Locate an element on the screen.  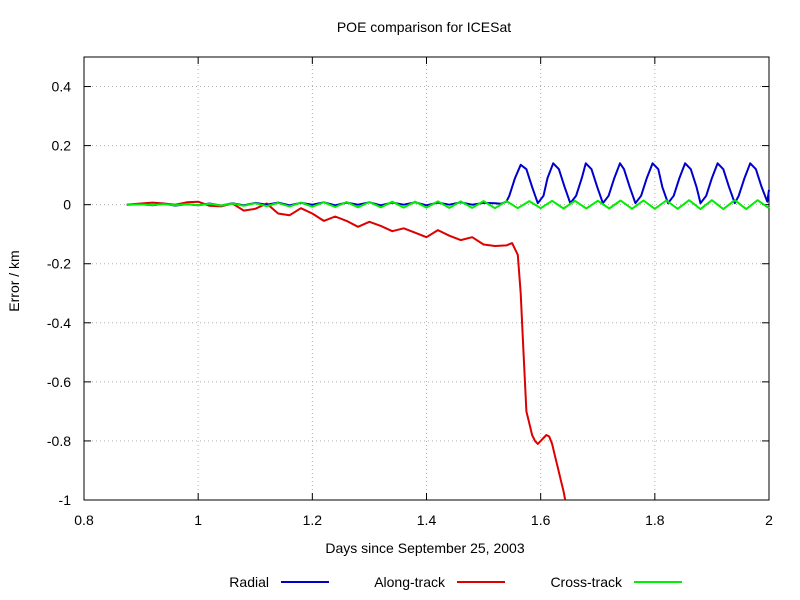
y-tick-label: -0.6 is located at coordinates (59, 382).